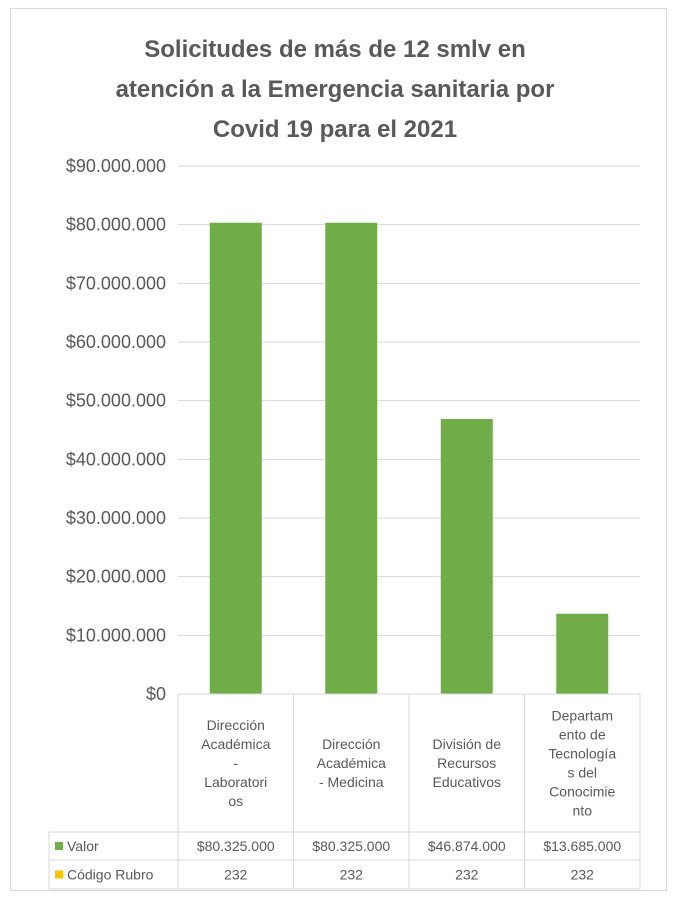  Describe the element at coordinates (156, 694) in the screenshot. I see `y-tick-label: $0` at that location.